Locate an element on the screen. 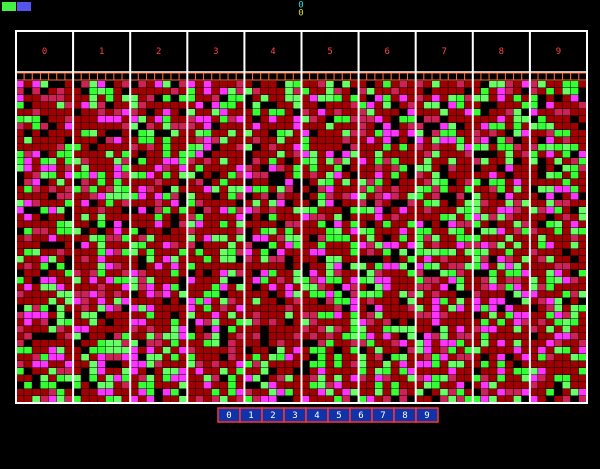 Image resolution: width=600 pixels, height=469 pixels. digit-button-label: 3 is located at coordinates (294, 416).